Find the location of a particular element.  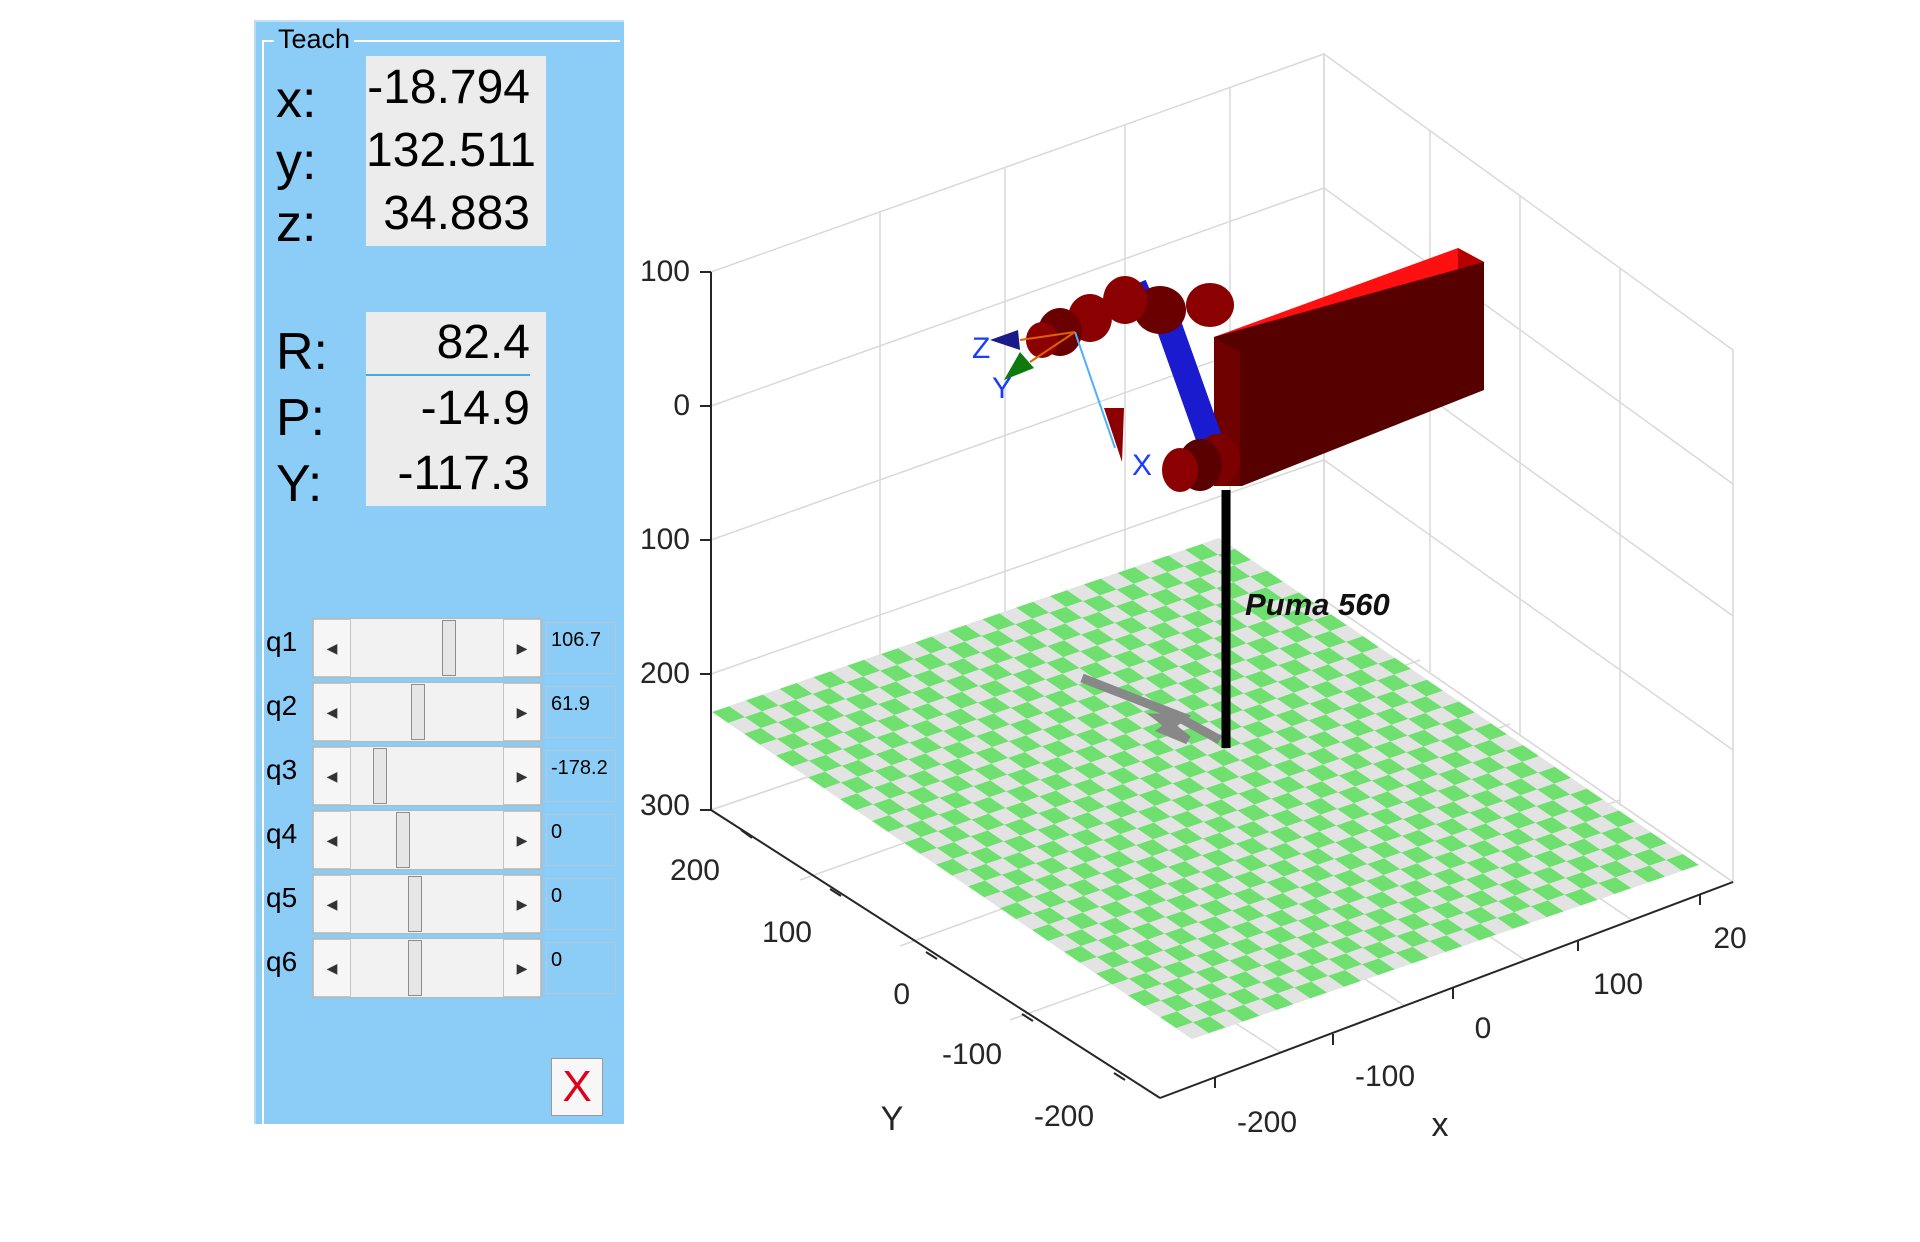

joint-label: q2 is located at coordinates (282, 705).